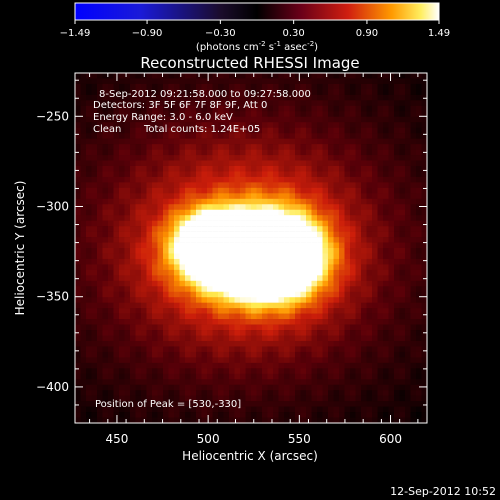 This screenshot has width=500, height=500. What do you see at coordinates (52, 207) in the screenshot?
I see `y-tick-label: −300` at bounding box center [52, 207].